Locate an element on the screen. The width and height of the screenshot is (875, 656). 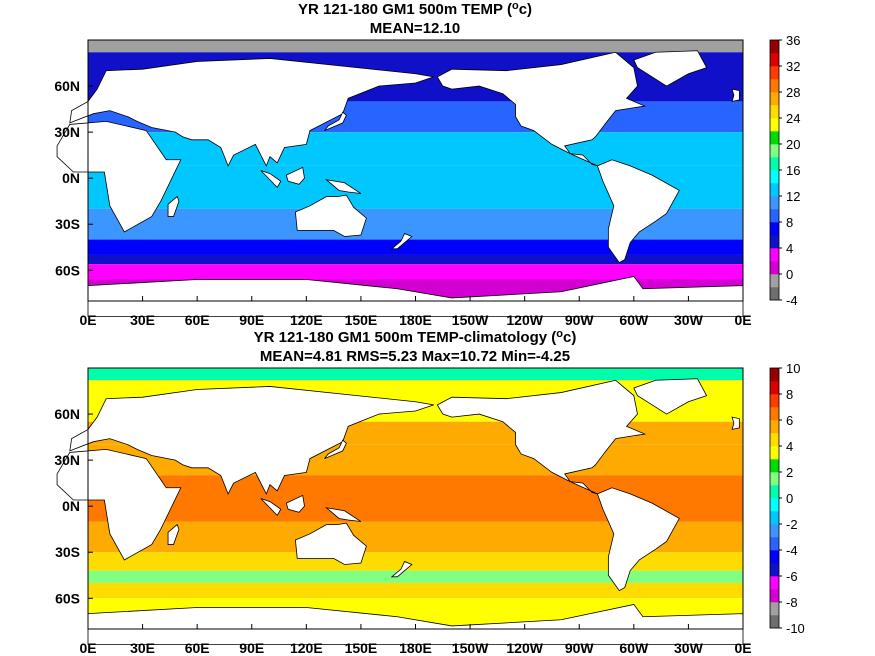
colorbar-tick-label: -10 is located at coordinates (795, 628).